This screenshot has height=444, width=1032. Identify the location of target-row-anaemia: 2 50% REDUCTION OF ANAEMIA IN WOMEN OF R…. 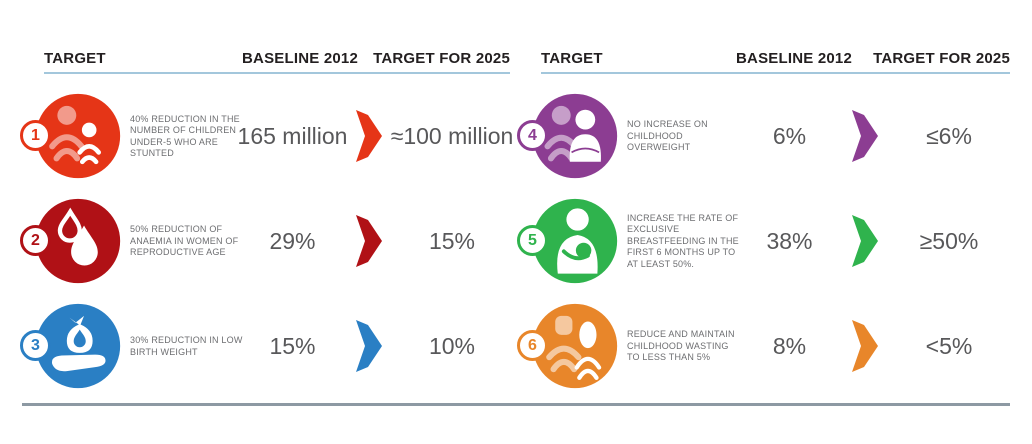
(265, 241).